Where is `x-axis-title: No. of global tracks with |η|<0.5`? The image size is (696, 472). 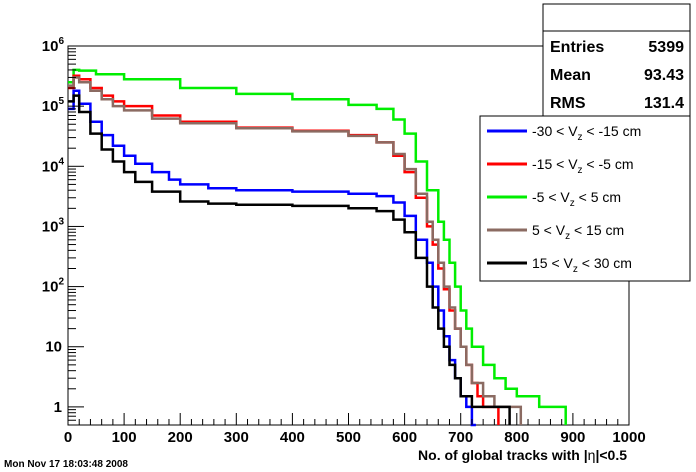
x-axis-title: No. of global tracks with |η|<0.5 is located at coordinates (522, 455).